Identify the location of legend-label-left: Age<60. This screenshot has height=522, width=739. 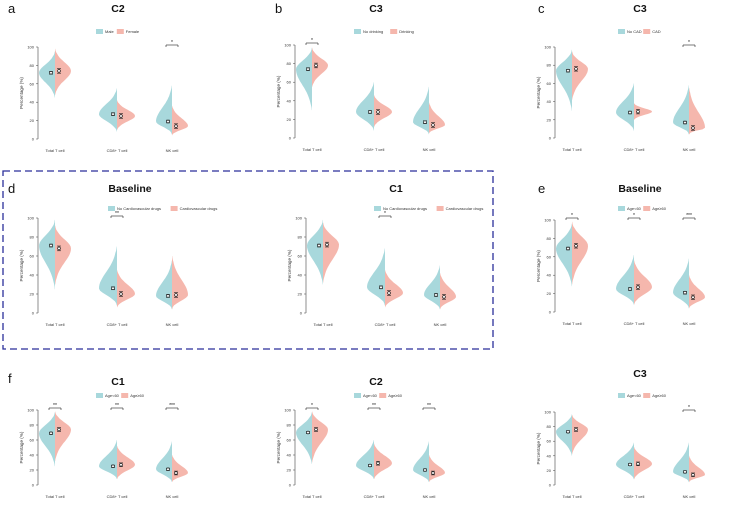
(634, 208).